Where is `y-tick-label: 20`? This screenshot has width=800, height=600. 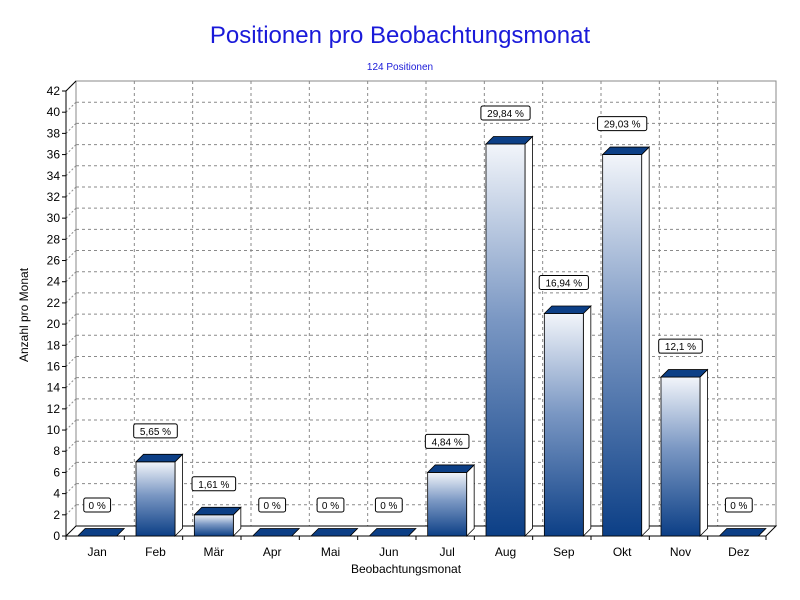
y-tick-label: 20 is located at coordinates (54, 324).